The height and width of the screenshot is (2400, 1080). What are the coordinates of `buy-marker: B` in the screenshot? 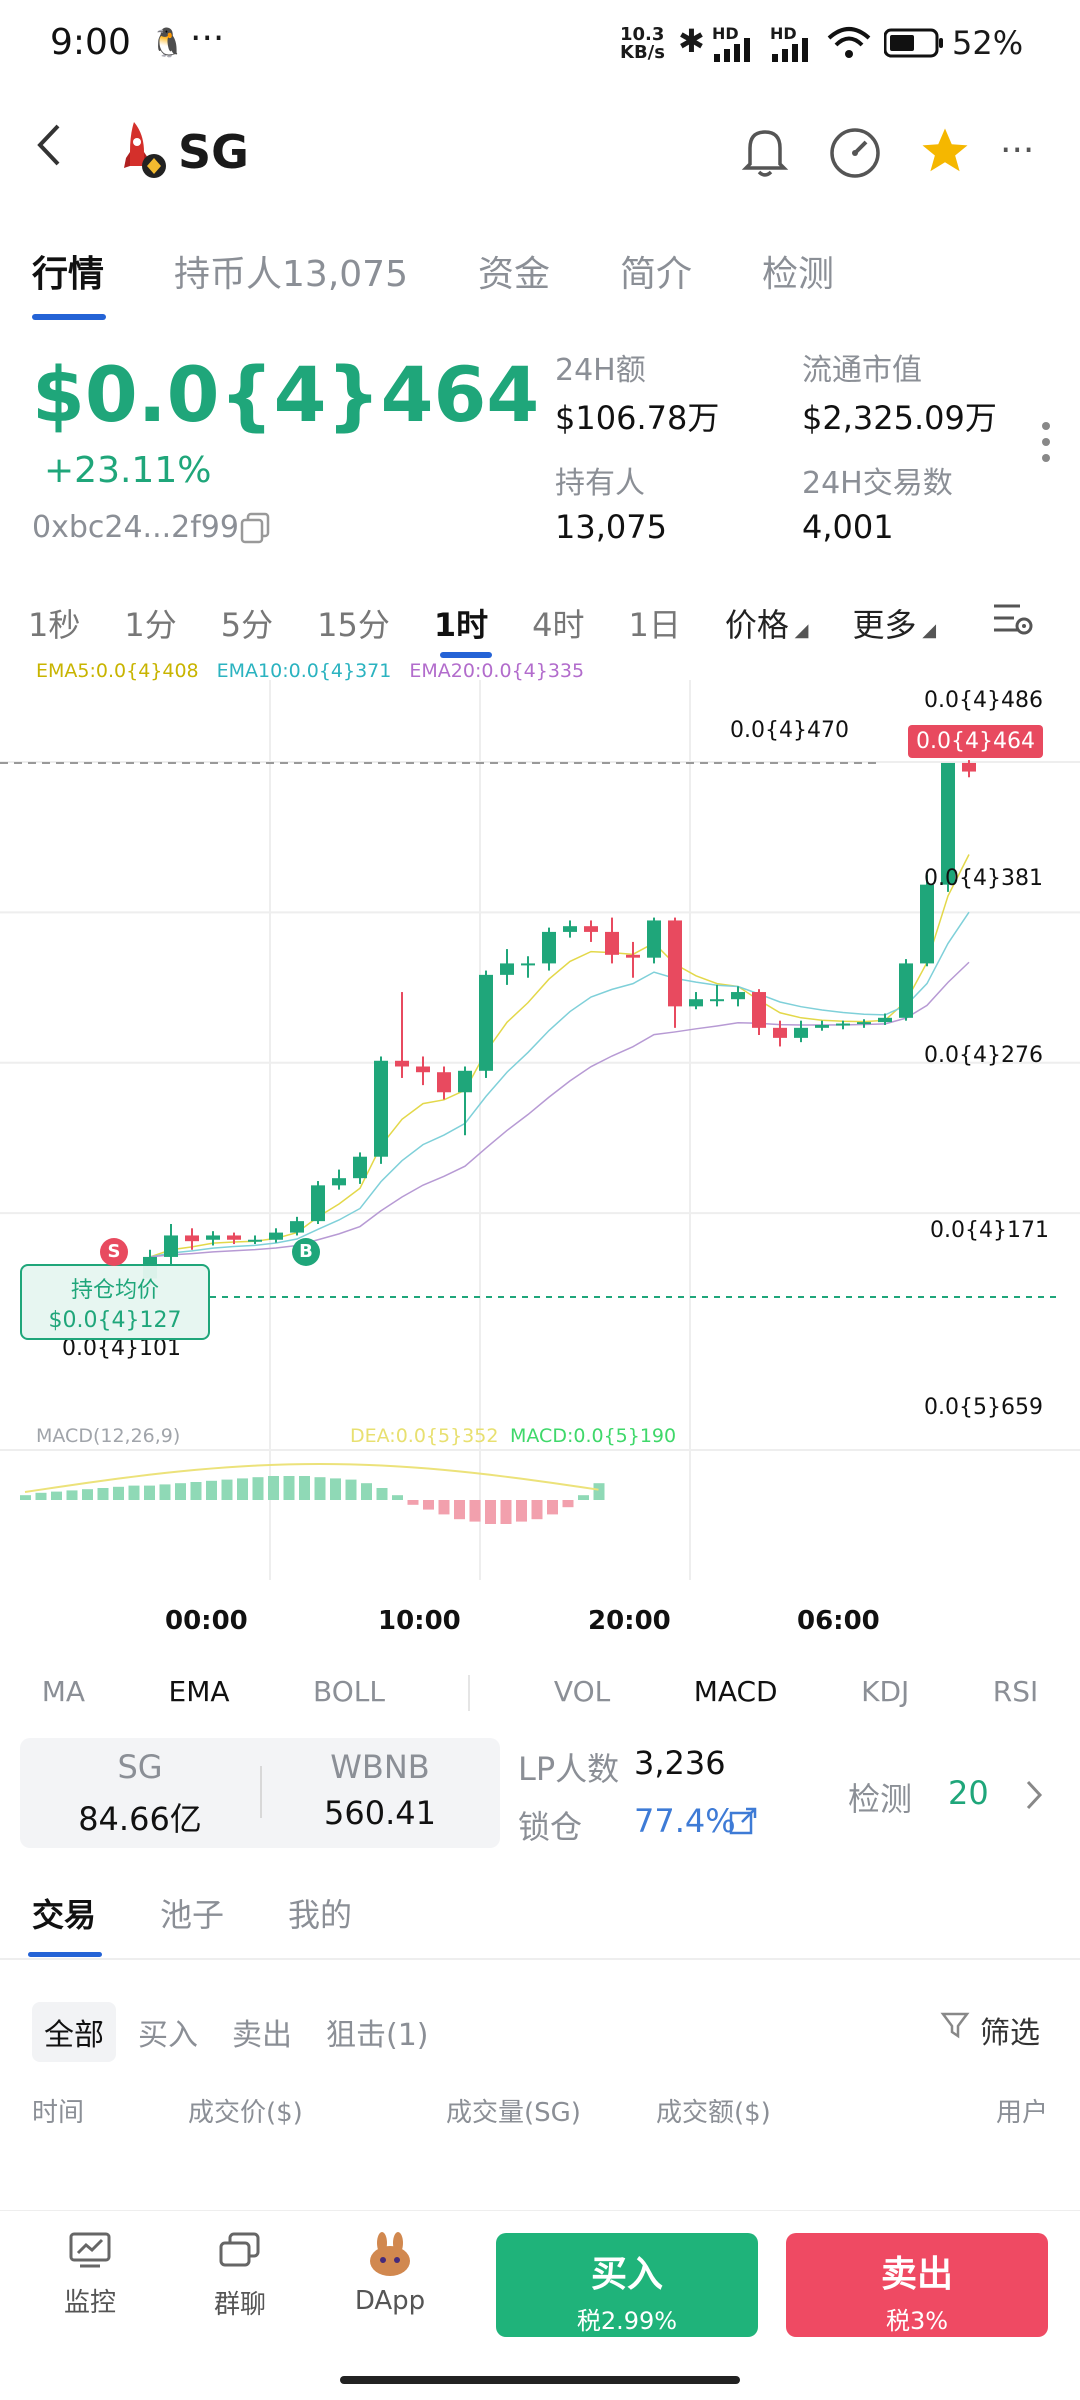 It's located at (306, 1252).